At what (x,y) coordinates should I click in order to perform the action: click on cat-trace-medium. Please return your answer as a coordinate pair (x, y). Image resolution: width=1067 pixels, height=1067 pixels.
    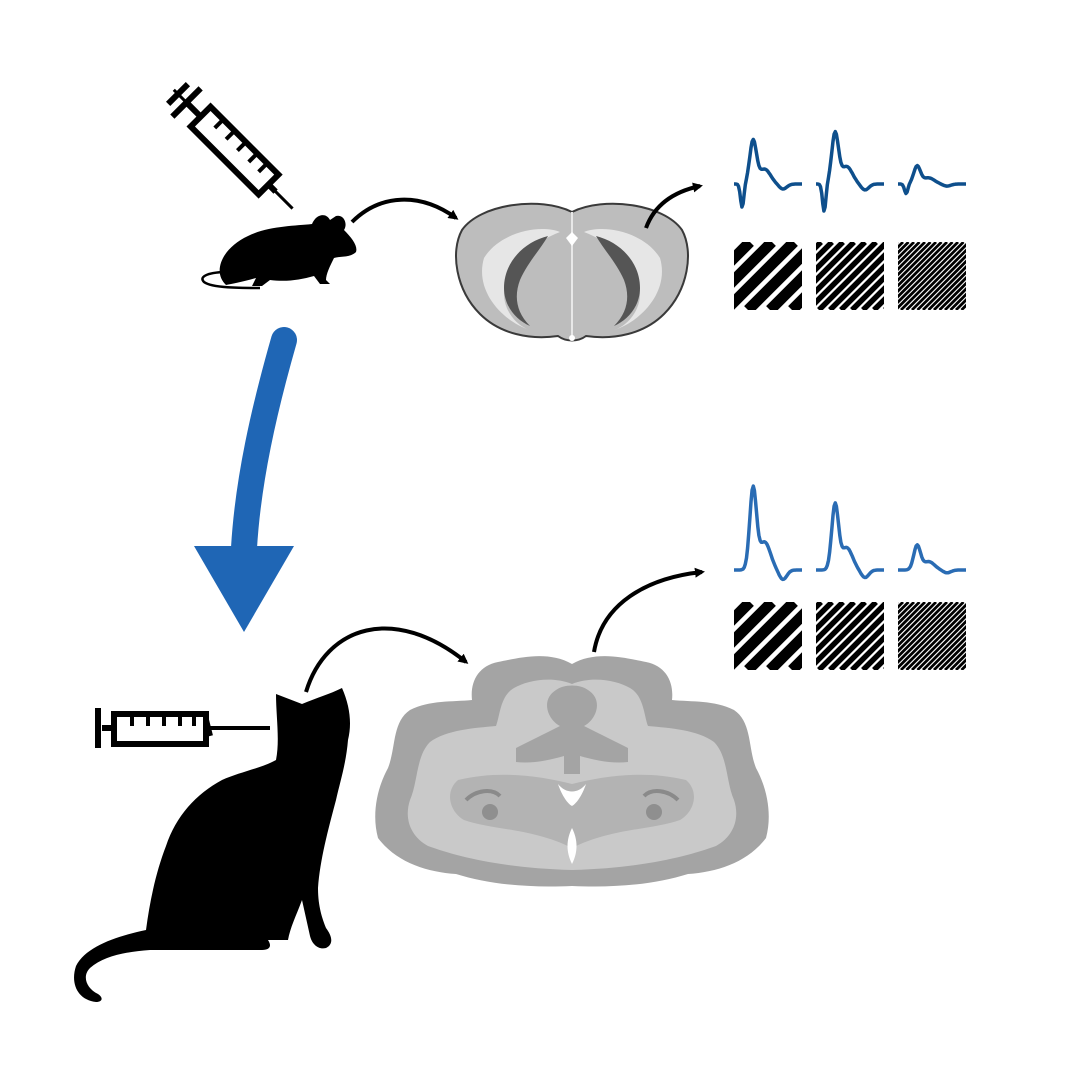
    Looking at the image, I should click on (850, 540).